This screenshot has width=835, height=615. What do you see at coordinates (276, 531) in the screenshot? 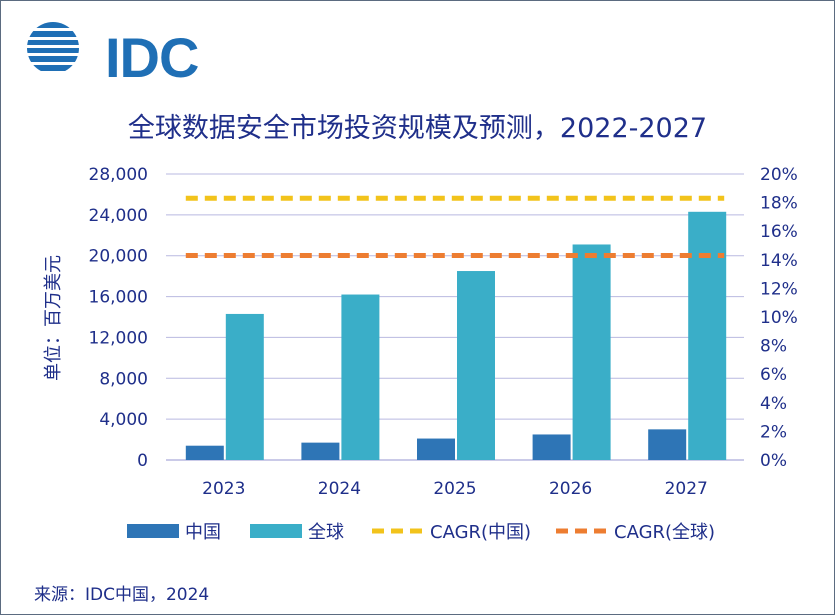
I see `legend-swatch-global` at bounding box center [276, 531].